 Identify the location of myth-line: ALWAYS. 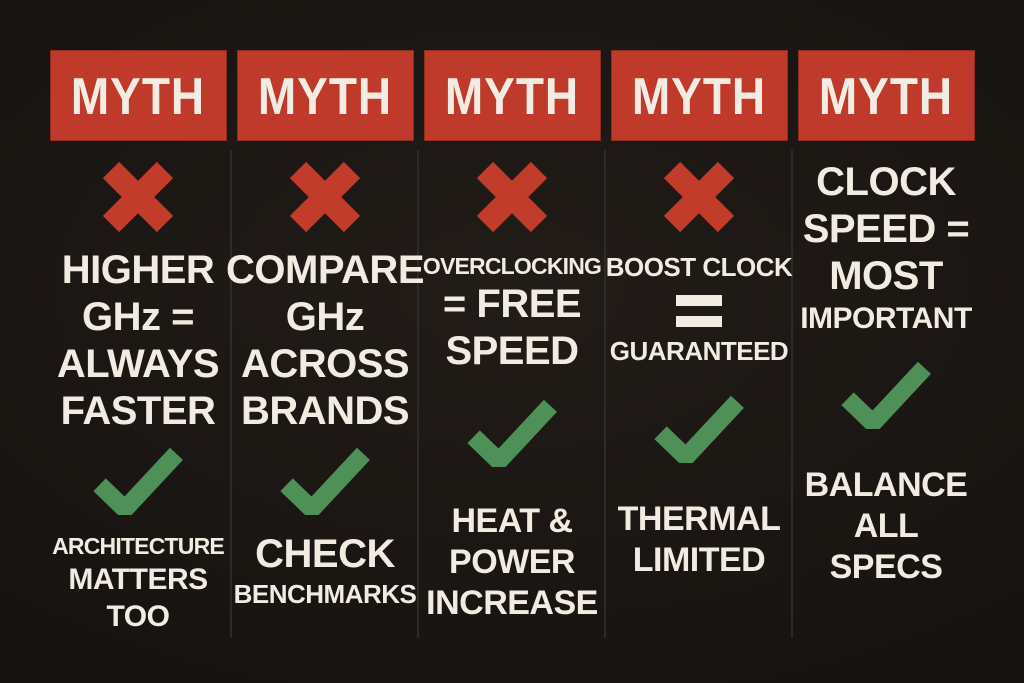
(138, 364).